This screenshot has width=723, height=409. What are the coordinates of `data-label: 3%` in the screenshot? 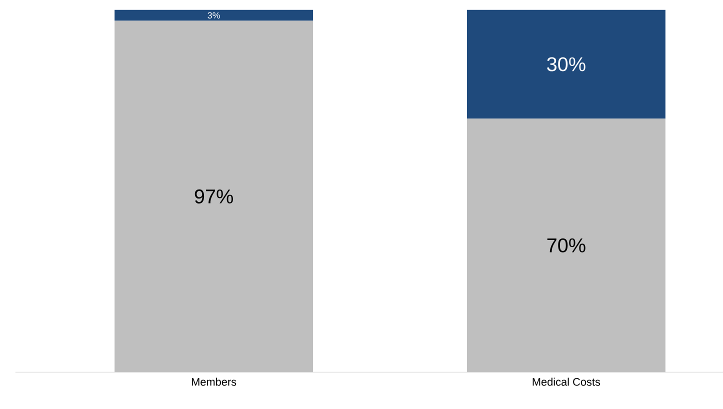 It's located at (214, 15).